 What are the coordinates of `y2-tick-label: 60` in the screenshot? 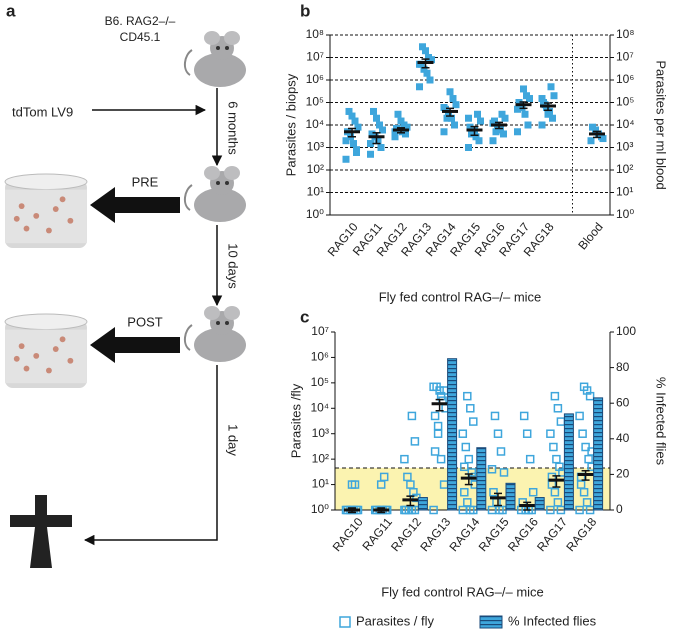 It's located at (623, 402).